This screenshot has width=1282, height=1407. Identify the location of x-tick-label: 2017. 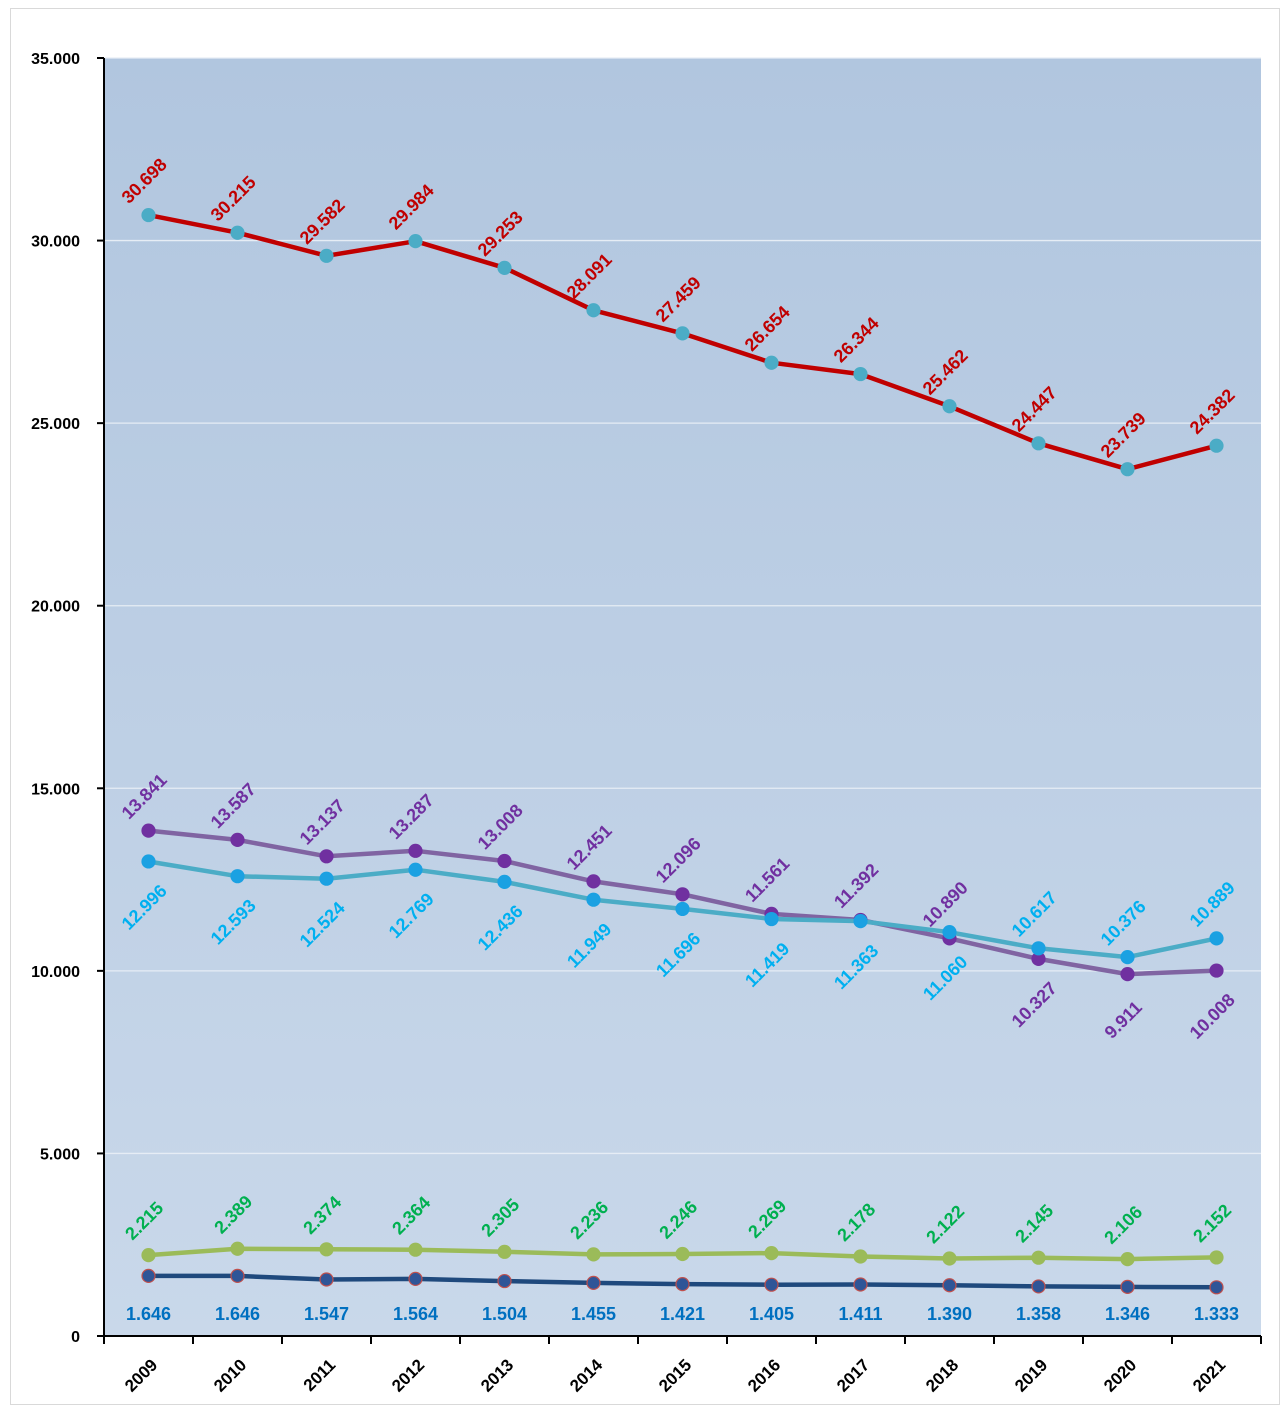
(853, 1375).